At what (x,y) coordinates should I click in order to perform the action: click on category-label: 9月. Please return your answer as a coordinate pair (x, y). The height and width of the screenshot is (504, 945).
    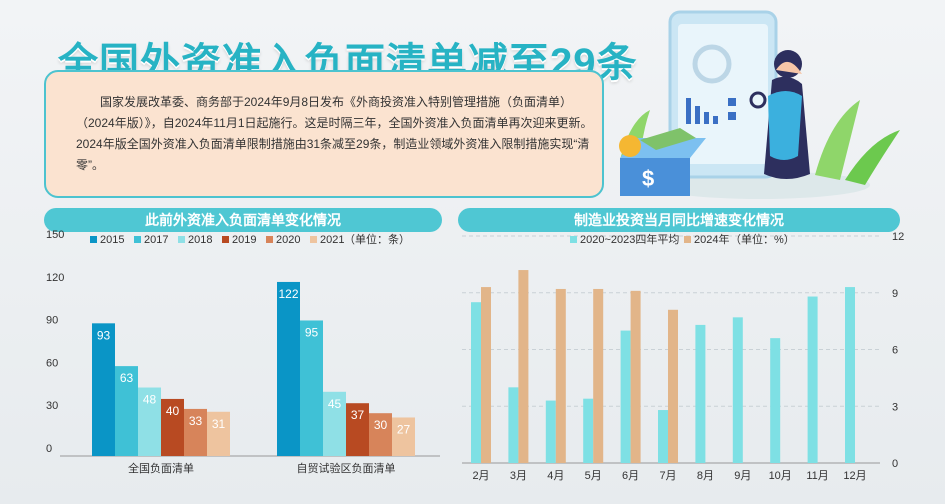
    Looking at the image, I should click on (742, 476).